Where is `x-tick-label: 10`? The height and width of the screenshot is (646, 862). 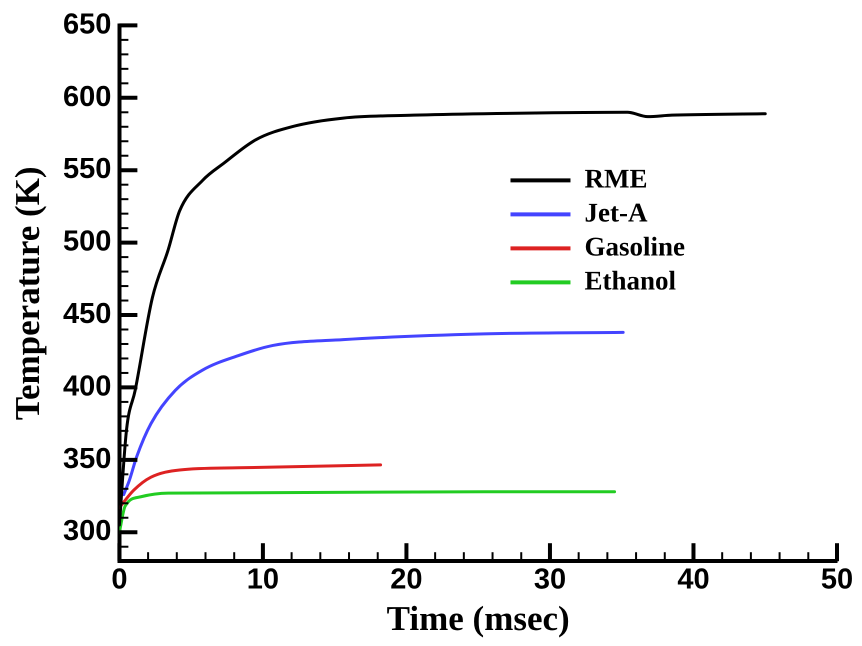 x-tick-label: 10 is located at coordinates (263, 580).